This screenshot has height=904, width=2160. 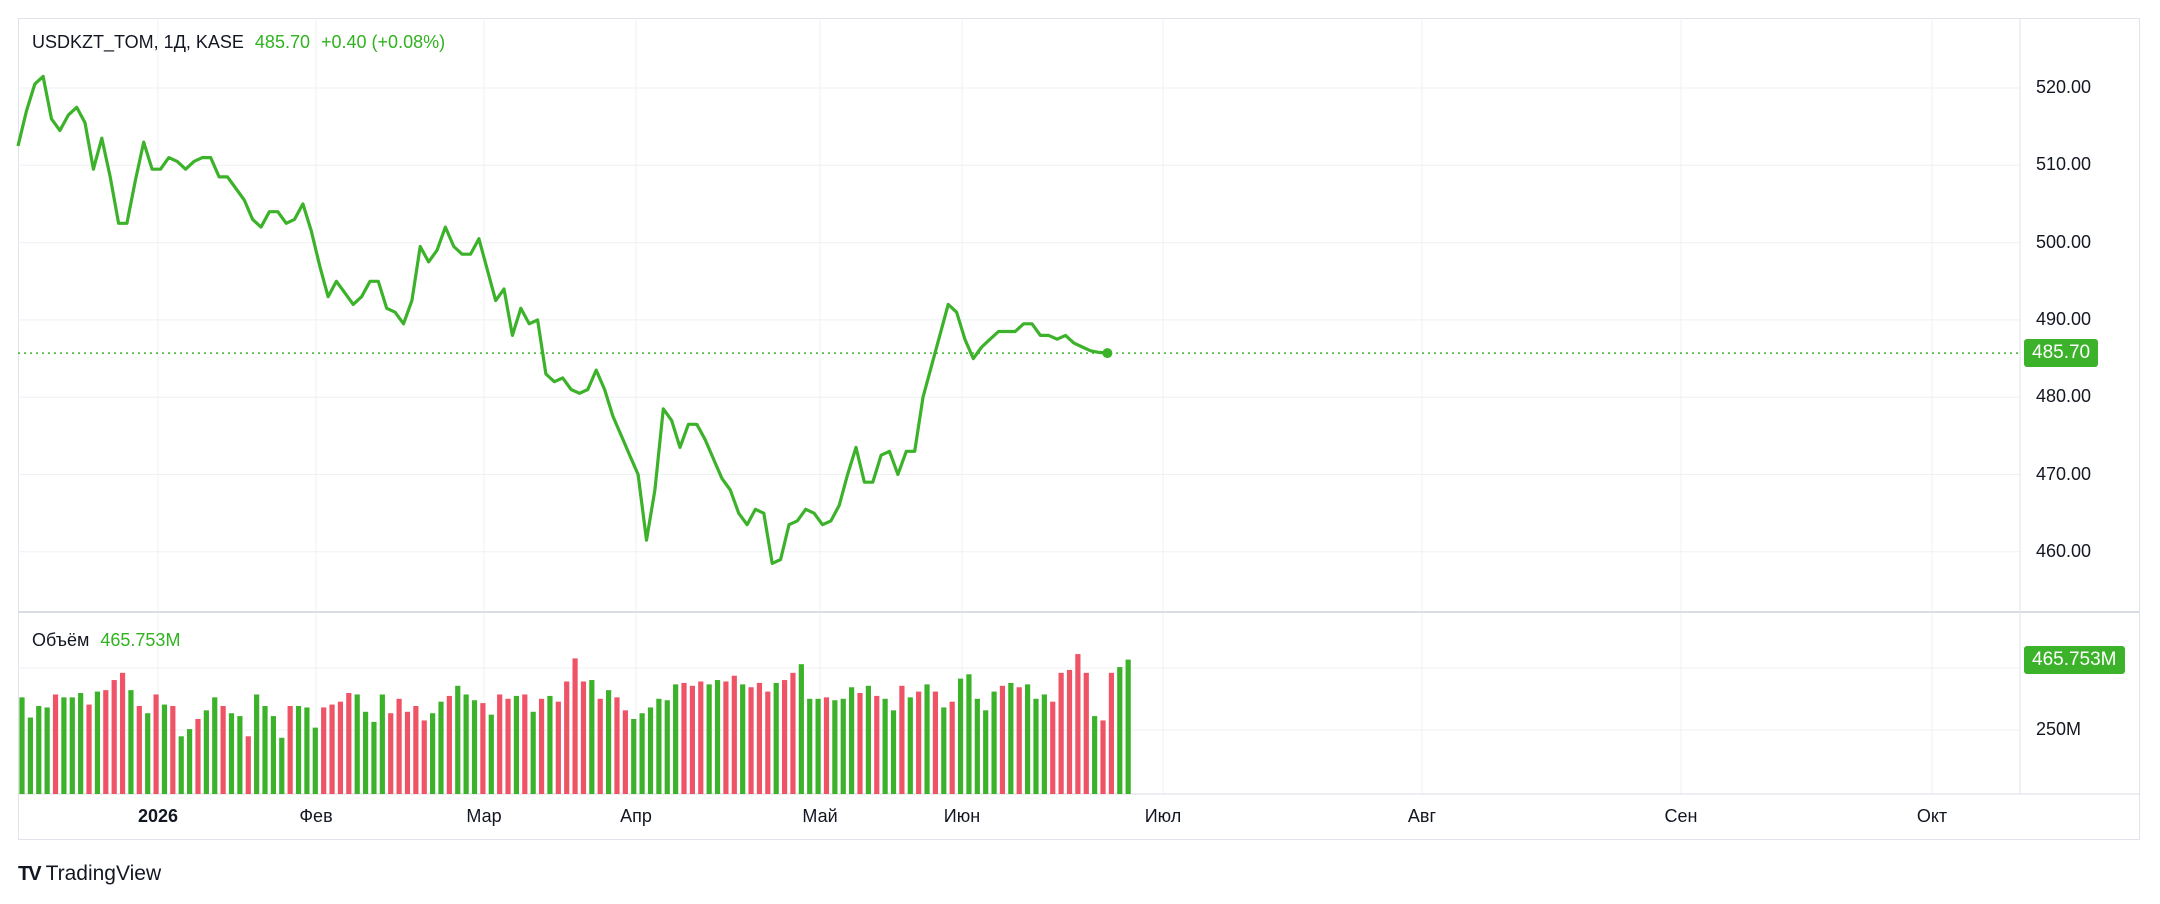 I want to click on time-tick-label: 2026, so click(x=158, y=816).